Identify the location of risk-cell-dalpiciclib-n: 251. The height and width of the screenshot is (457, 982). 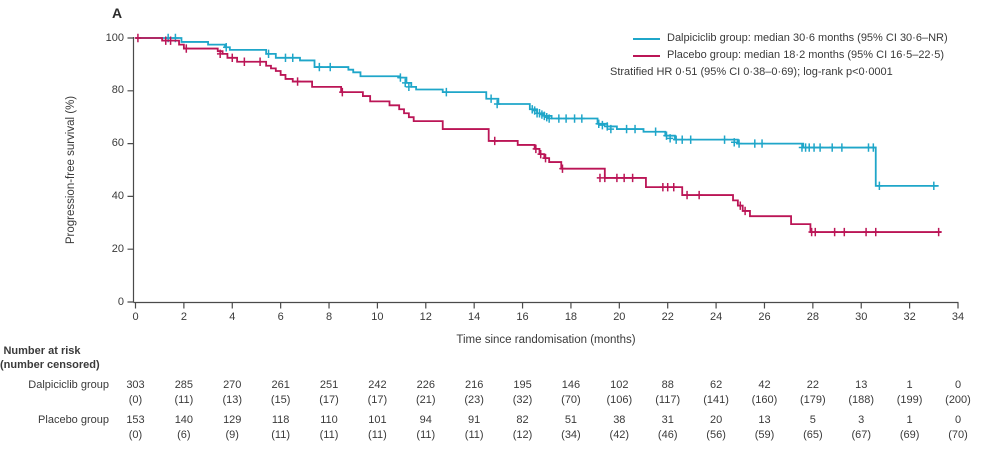
(329, 385).